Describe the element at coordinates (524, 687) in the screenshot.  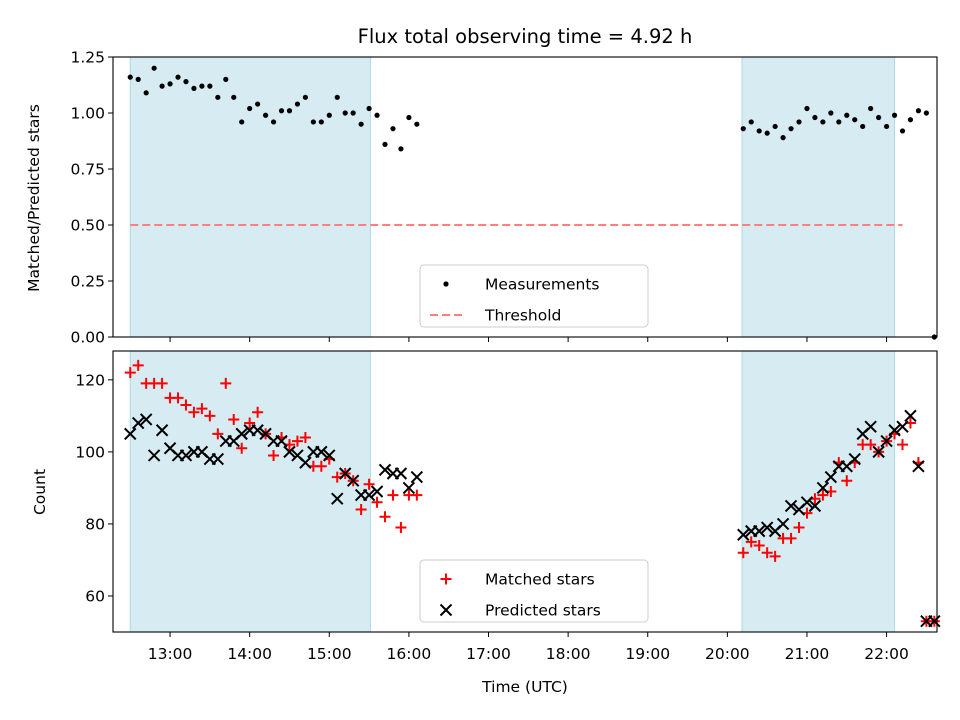
I see `x-axis-label: Time (UTC)` at that location.